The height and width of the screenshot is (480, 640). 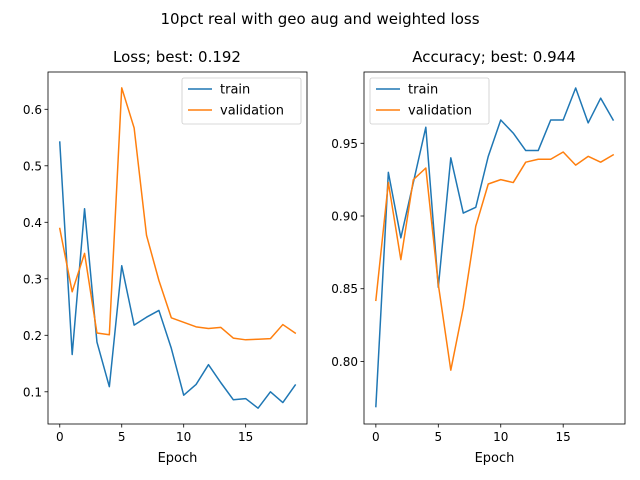 What do you see at coordinates (241, 101) in the screenshot?
I see `loss-legend: train validation` at bounding box center [241, 101].